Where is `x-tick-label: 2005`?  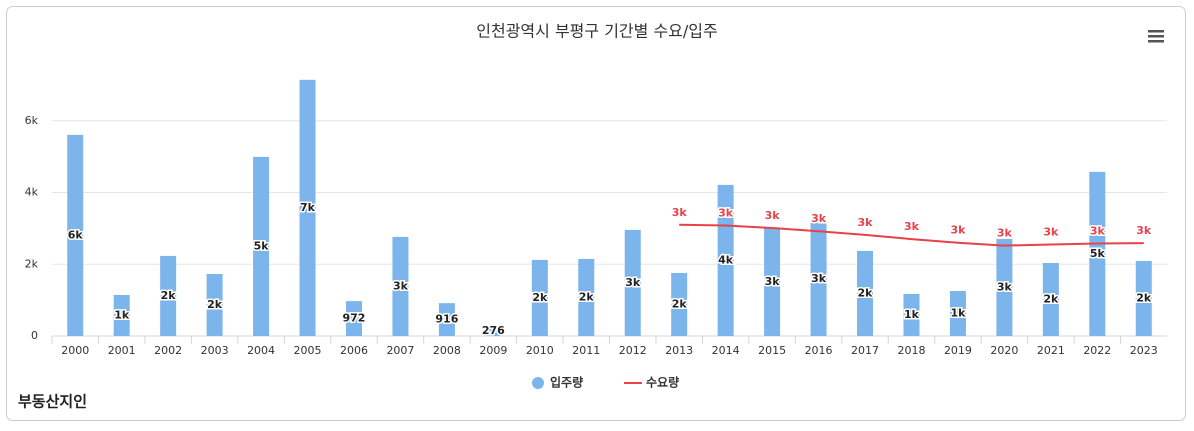
x-tick-label: 2005 is located at coordinates (308, 350).